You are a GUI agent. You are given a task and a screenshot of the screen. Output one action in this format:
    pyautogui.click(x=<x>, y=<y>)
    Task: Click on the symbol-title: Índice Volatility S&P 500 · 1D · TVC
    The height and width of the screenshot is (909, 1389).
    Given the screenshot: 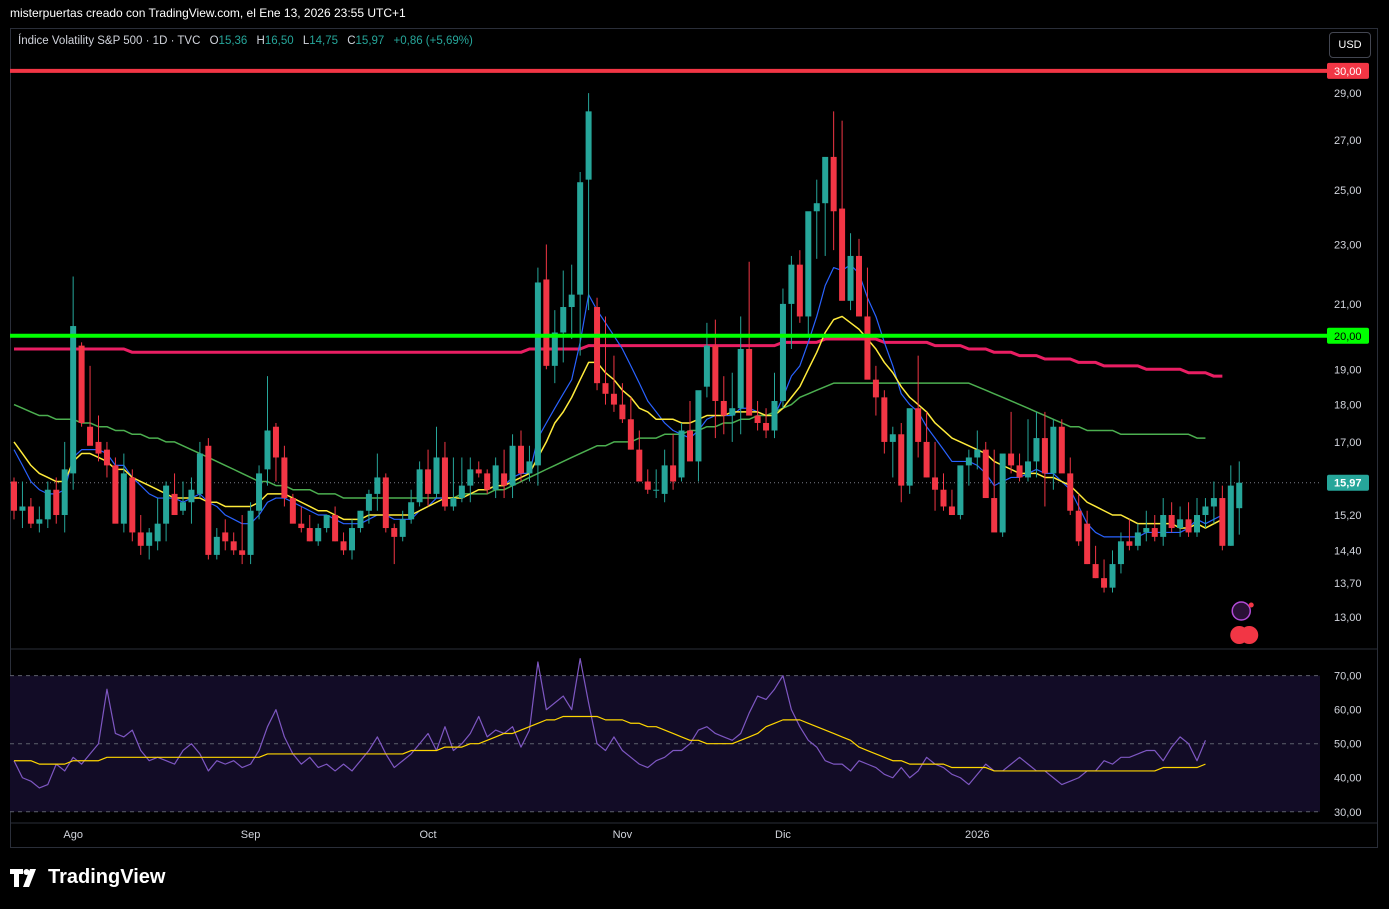 What is the action you would take?
    pyautogui.click(x=109, y=41)
    